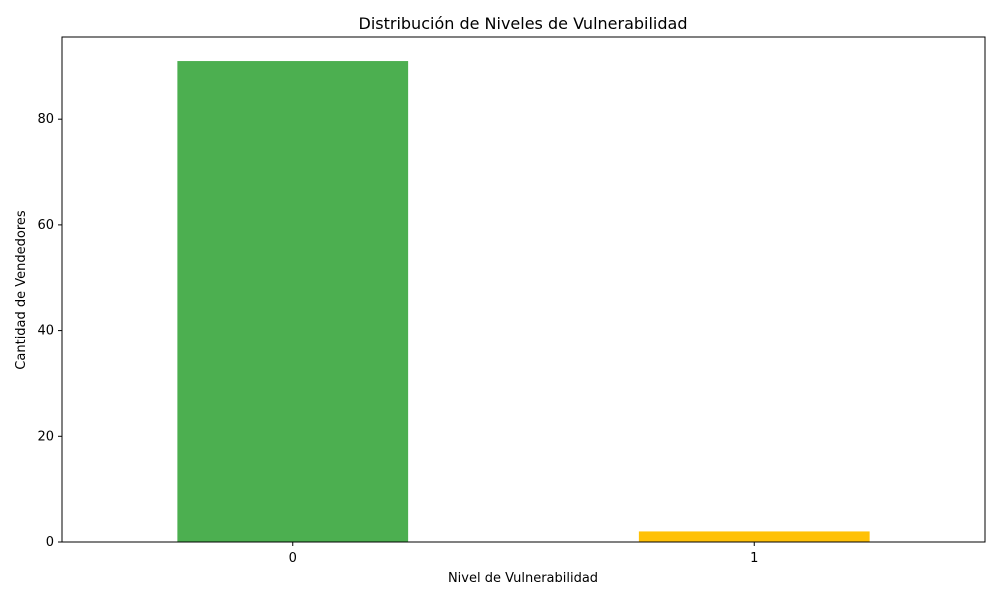 The width and height of the screenshot is (1000, 604). I want to click on y-tick-label: 0, so click(50, 542).